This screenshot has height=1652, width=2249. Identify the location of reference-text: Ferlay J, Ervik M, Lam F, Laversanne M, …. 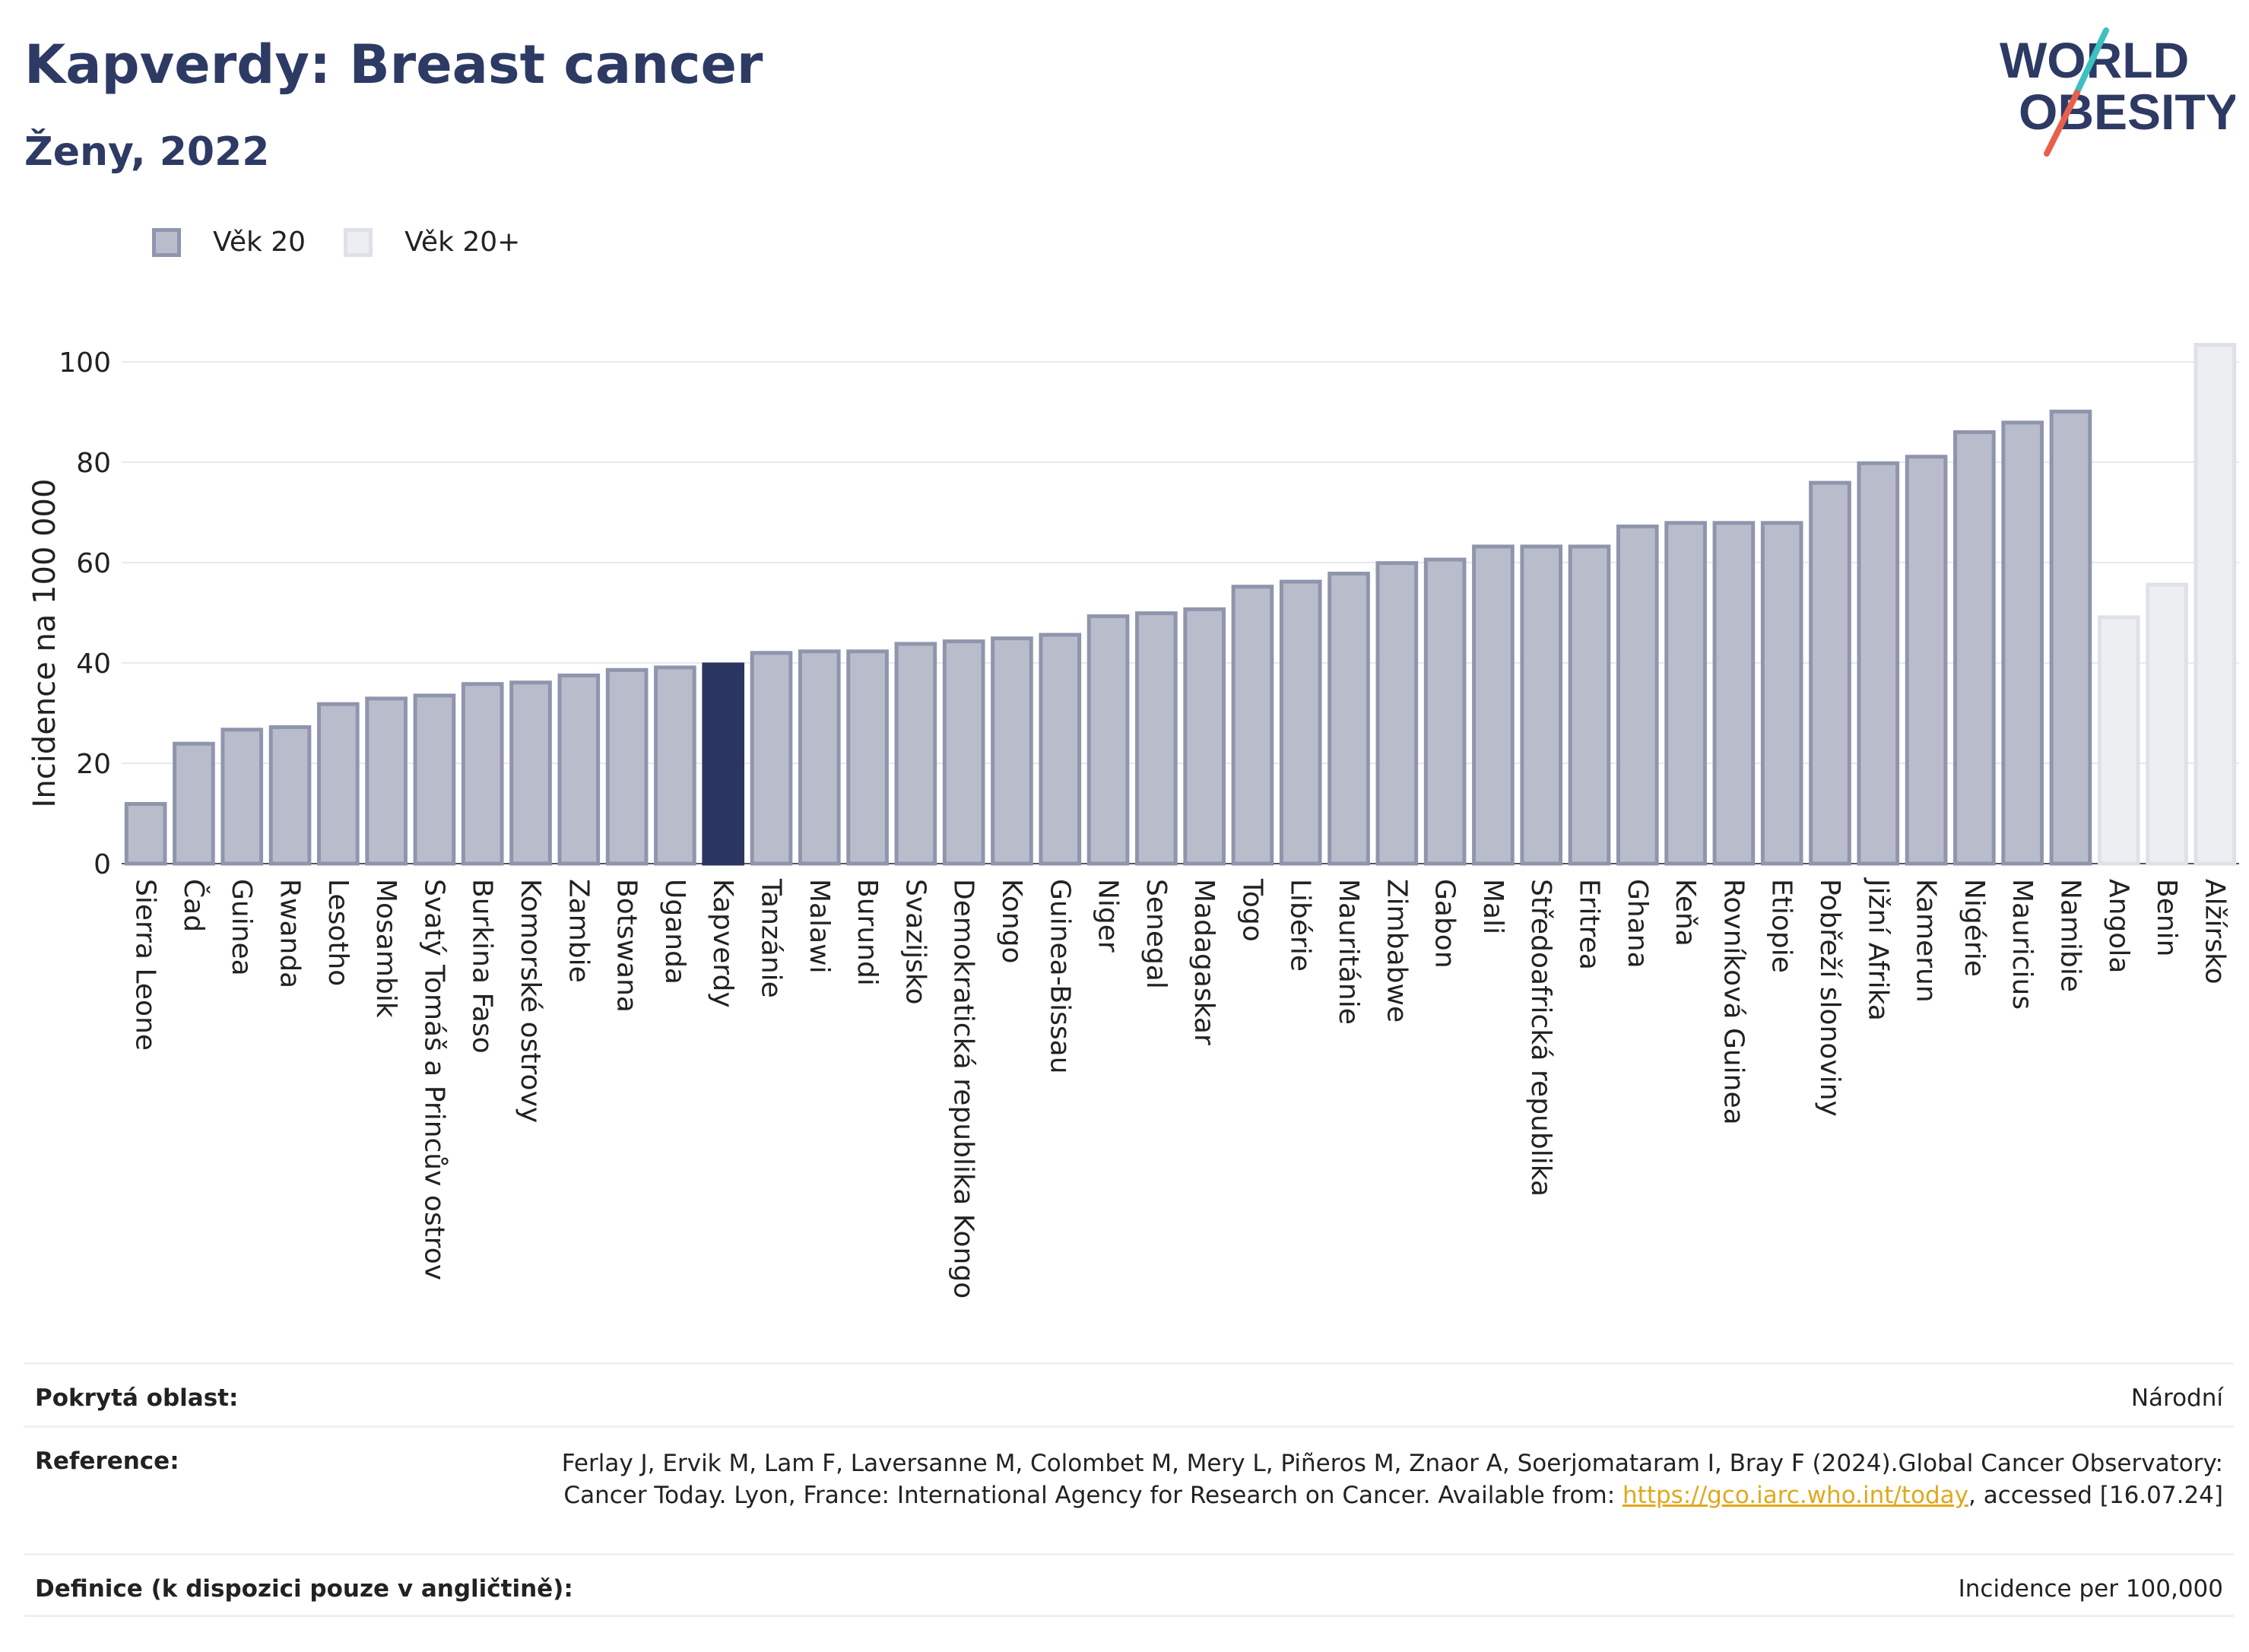
(1392, 1479).